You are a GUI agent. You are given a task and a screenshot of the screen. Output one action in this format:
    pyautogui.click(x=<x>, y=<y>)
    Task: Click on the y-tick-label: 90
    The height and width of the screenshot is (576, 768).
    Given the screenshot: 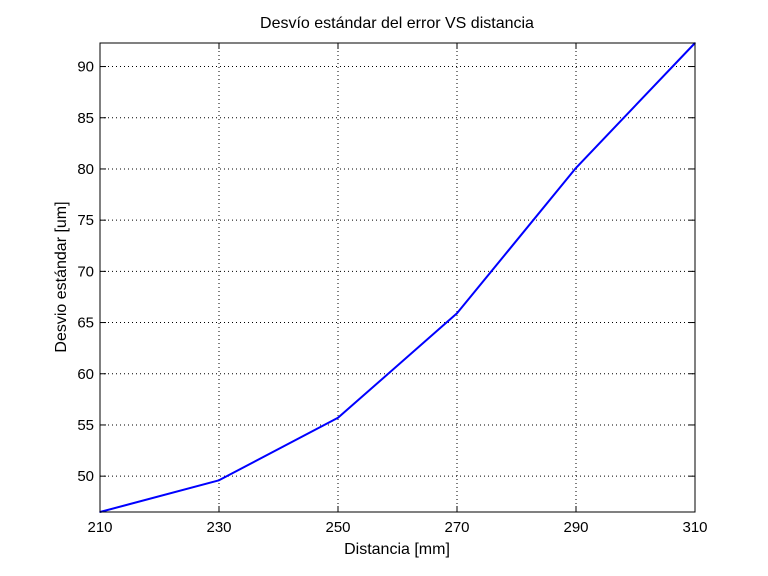 What is the action you would take?
    pyautogui.click(x=85, y=67)
    